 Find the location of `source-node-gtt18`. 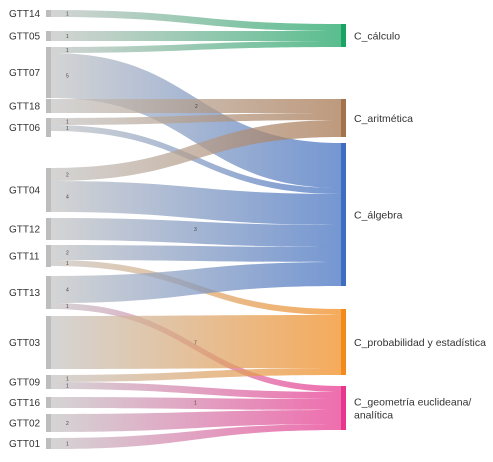

source-node-gtt18 is located at coordinates (48, 106).